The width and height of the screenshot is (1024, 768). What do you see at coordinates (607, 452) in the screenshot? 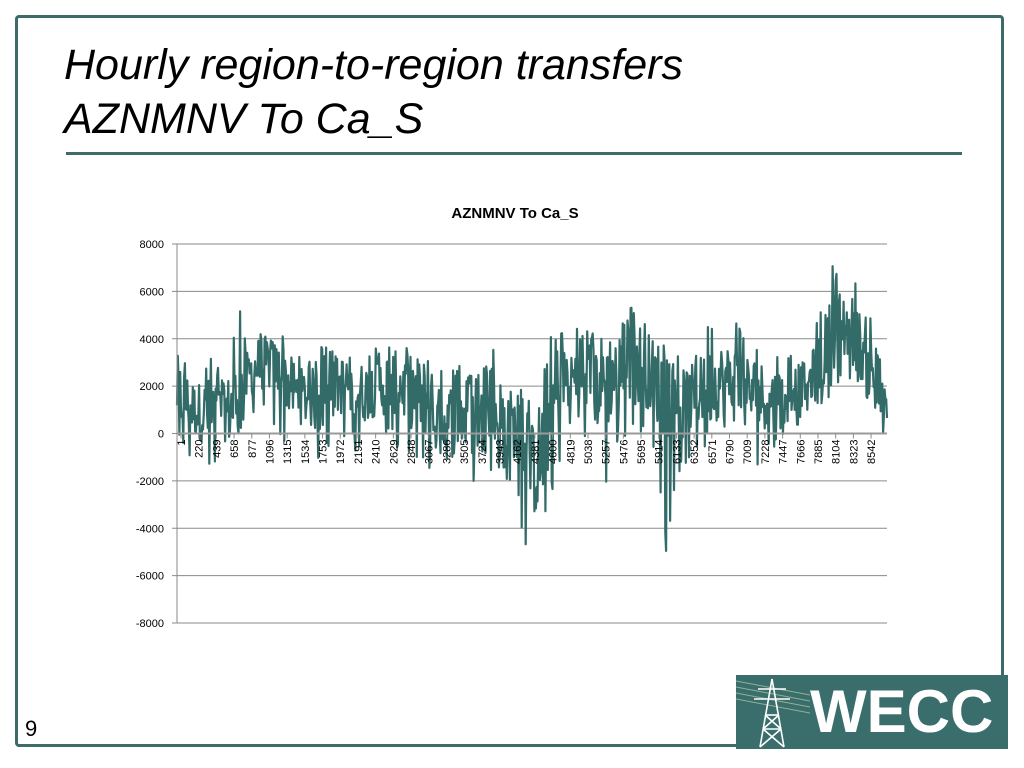
I see `x-tick-label: 5257` at bounding box center [607, 452].